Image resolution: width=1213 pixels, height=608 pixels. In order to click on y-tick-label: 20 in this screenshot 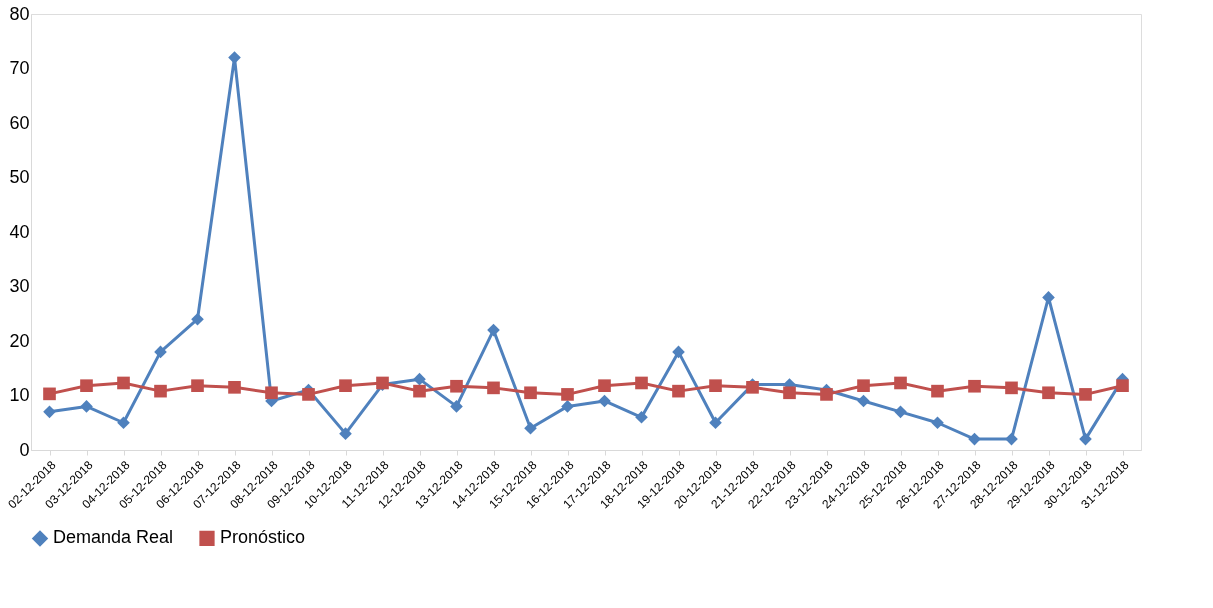, I will do `click(19, 340)`.